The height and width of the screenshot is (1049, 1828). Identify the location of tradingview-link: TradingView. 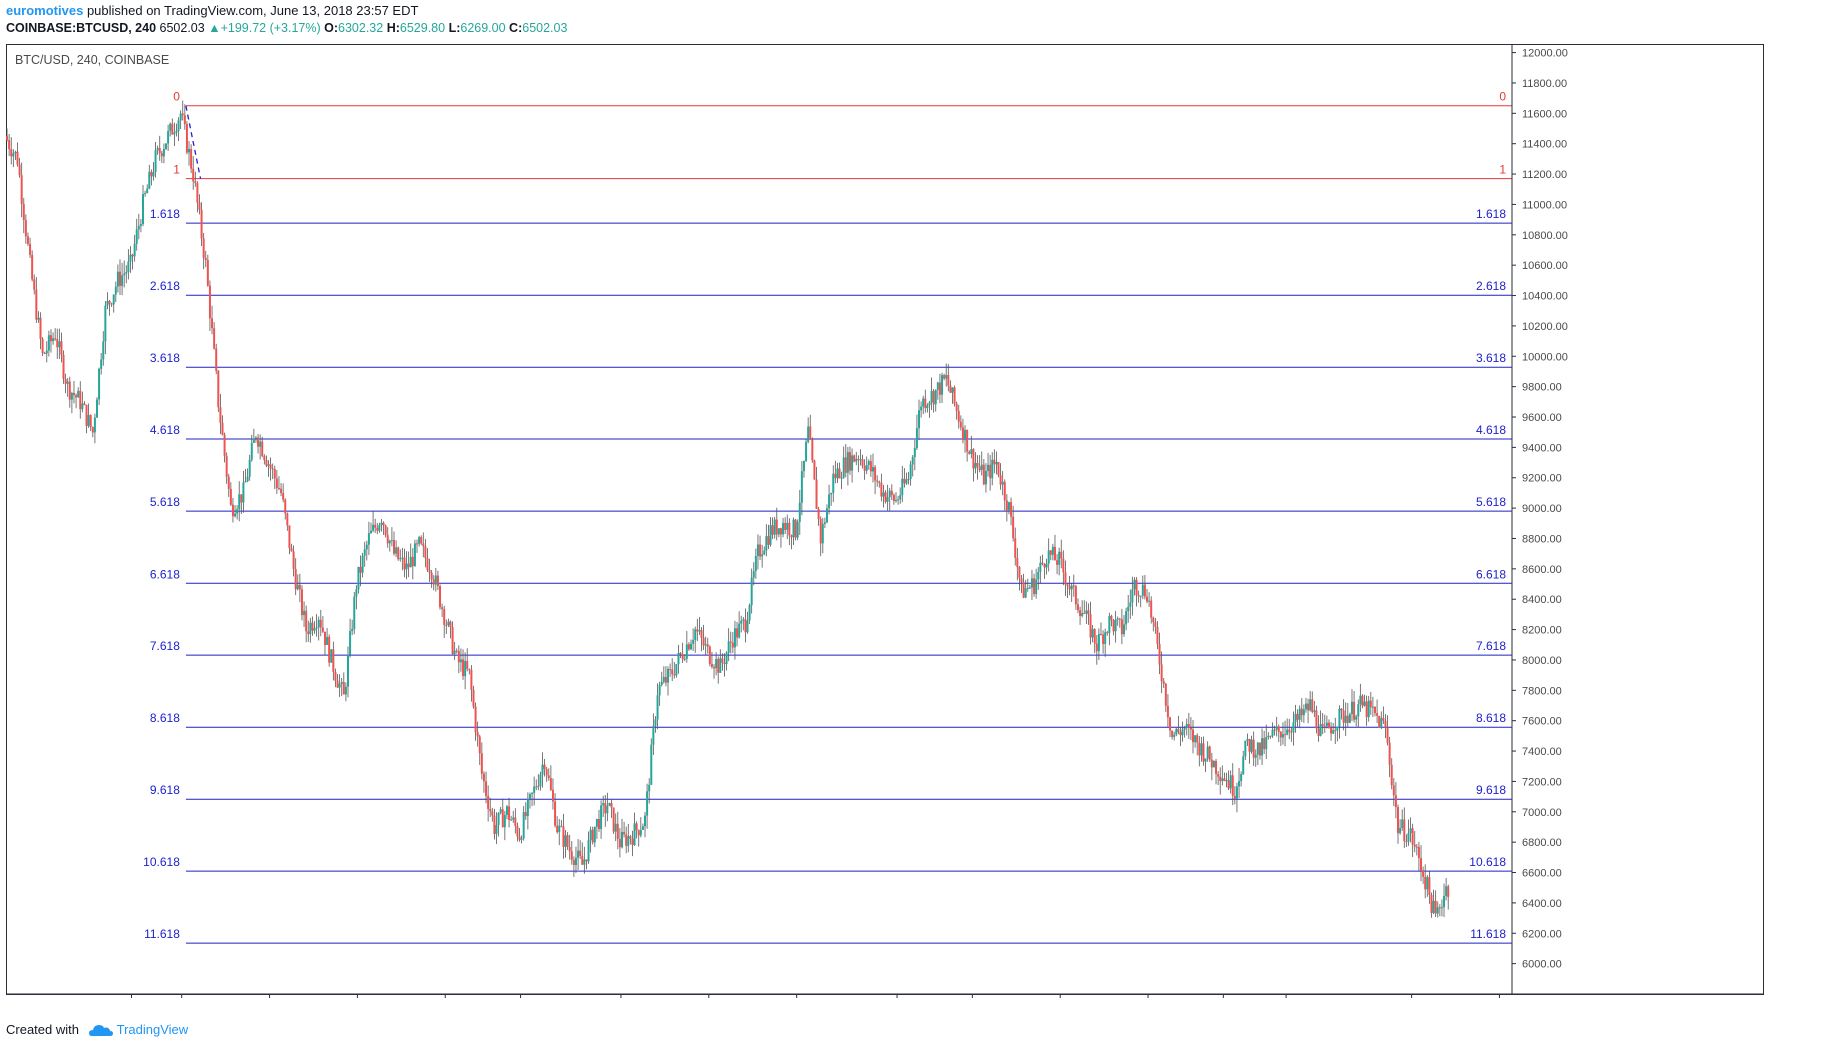
(152, 1029).